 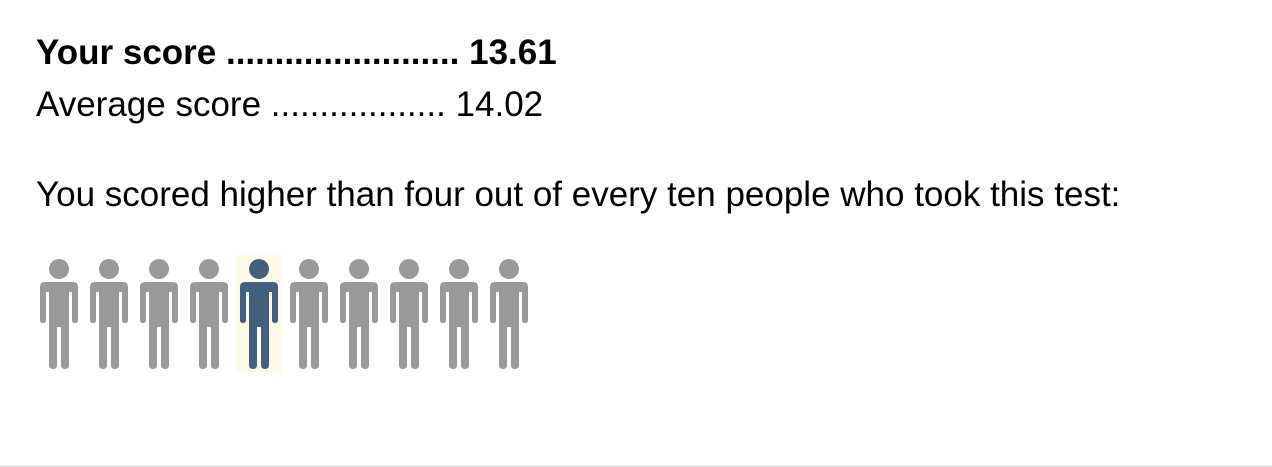 What do you see at coordinates (636, 466) in the screenshot?
I see `divider` at bounding box center [636, 466].